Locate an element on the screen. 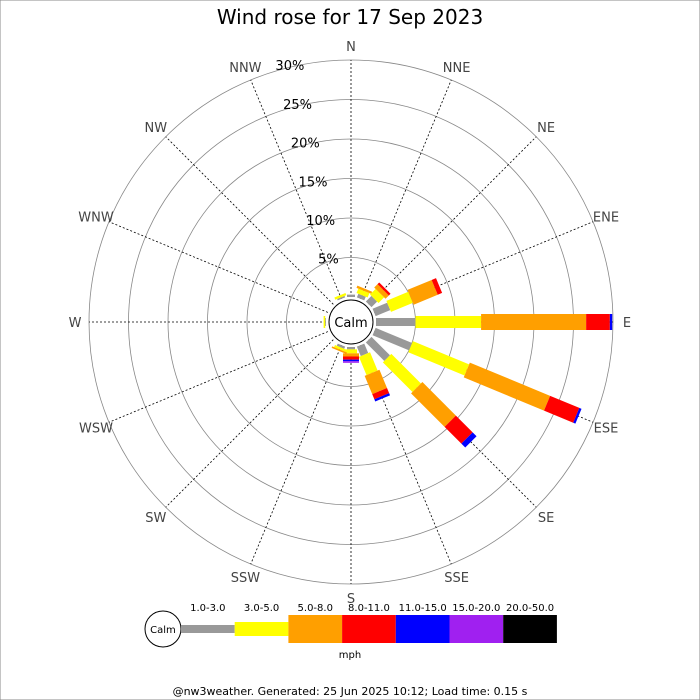 This screenshot has height=700, width=700. bar-segment-ese-8.0-11.0 is located at coordinates (562, 409).